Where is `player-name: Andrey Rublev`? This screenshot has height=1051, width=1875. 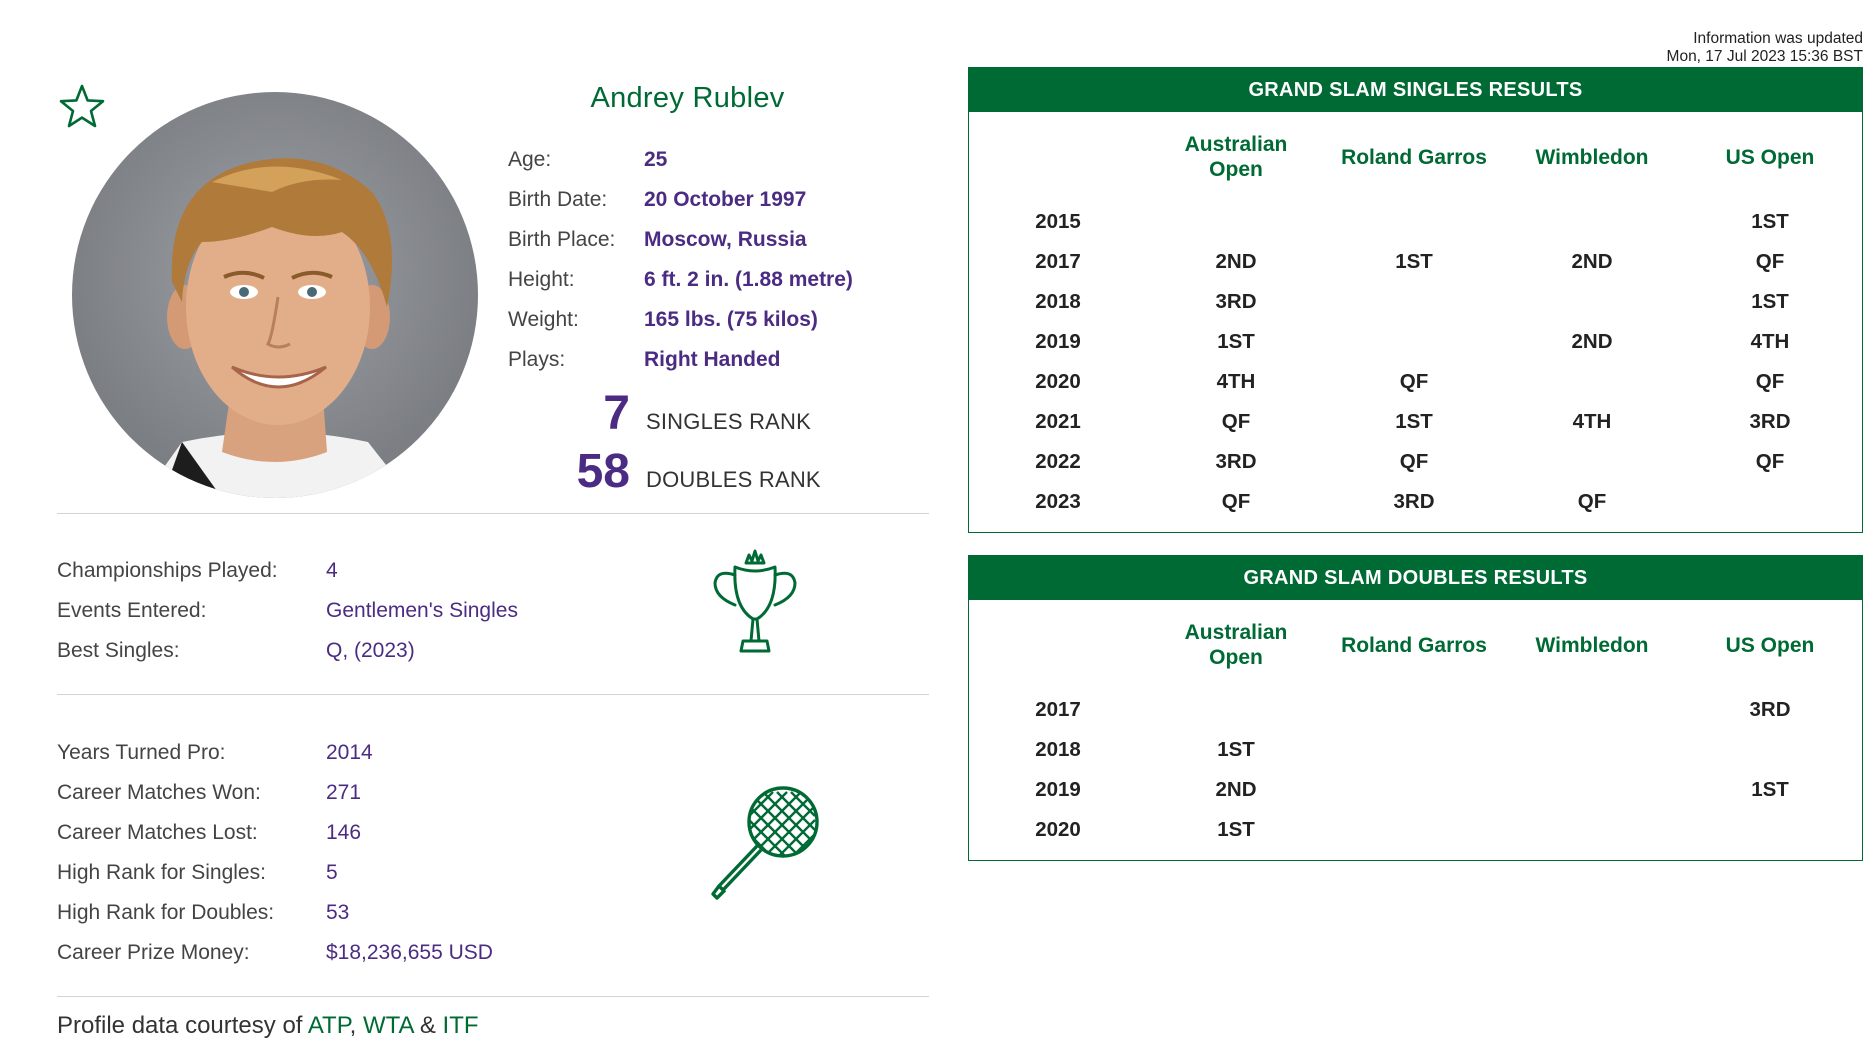
player-name: Andrey Rublev is located at coordinates (687, 98).